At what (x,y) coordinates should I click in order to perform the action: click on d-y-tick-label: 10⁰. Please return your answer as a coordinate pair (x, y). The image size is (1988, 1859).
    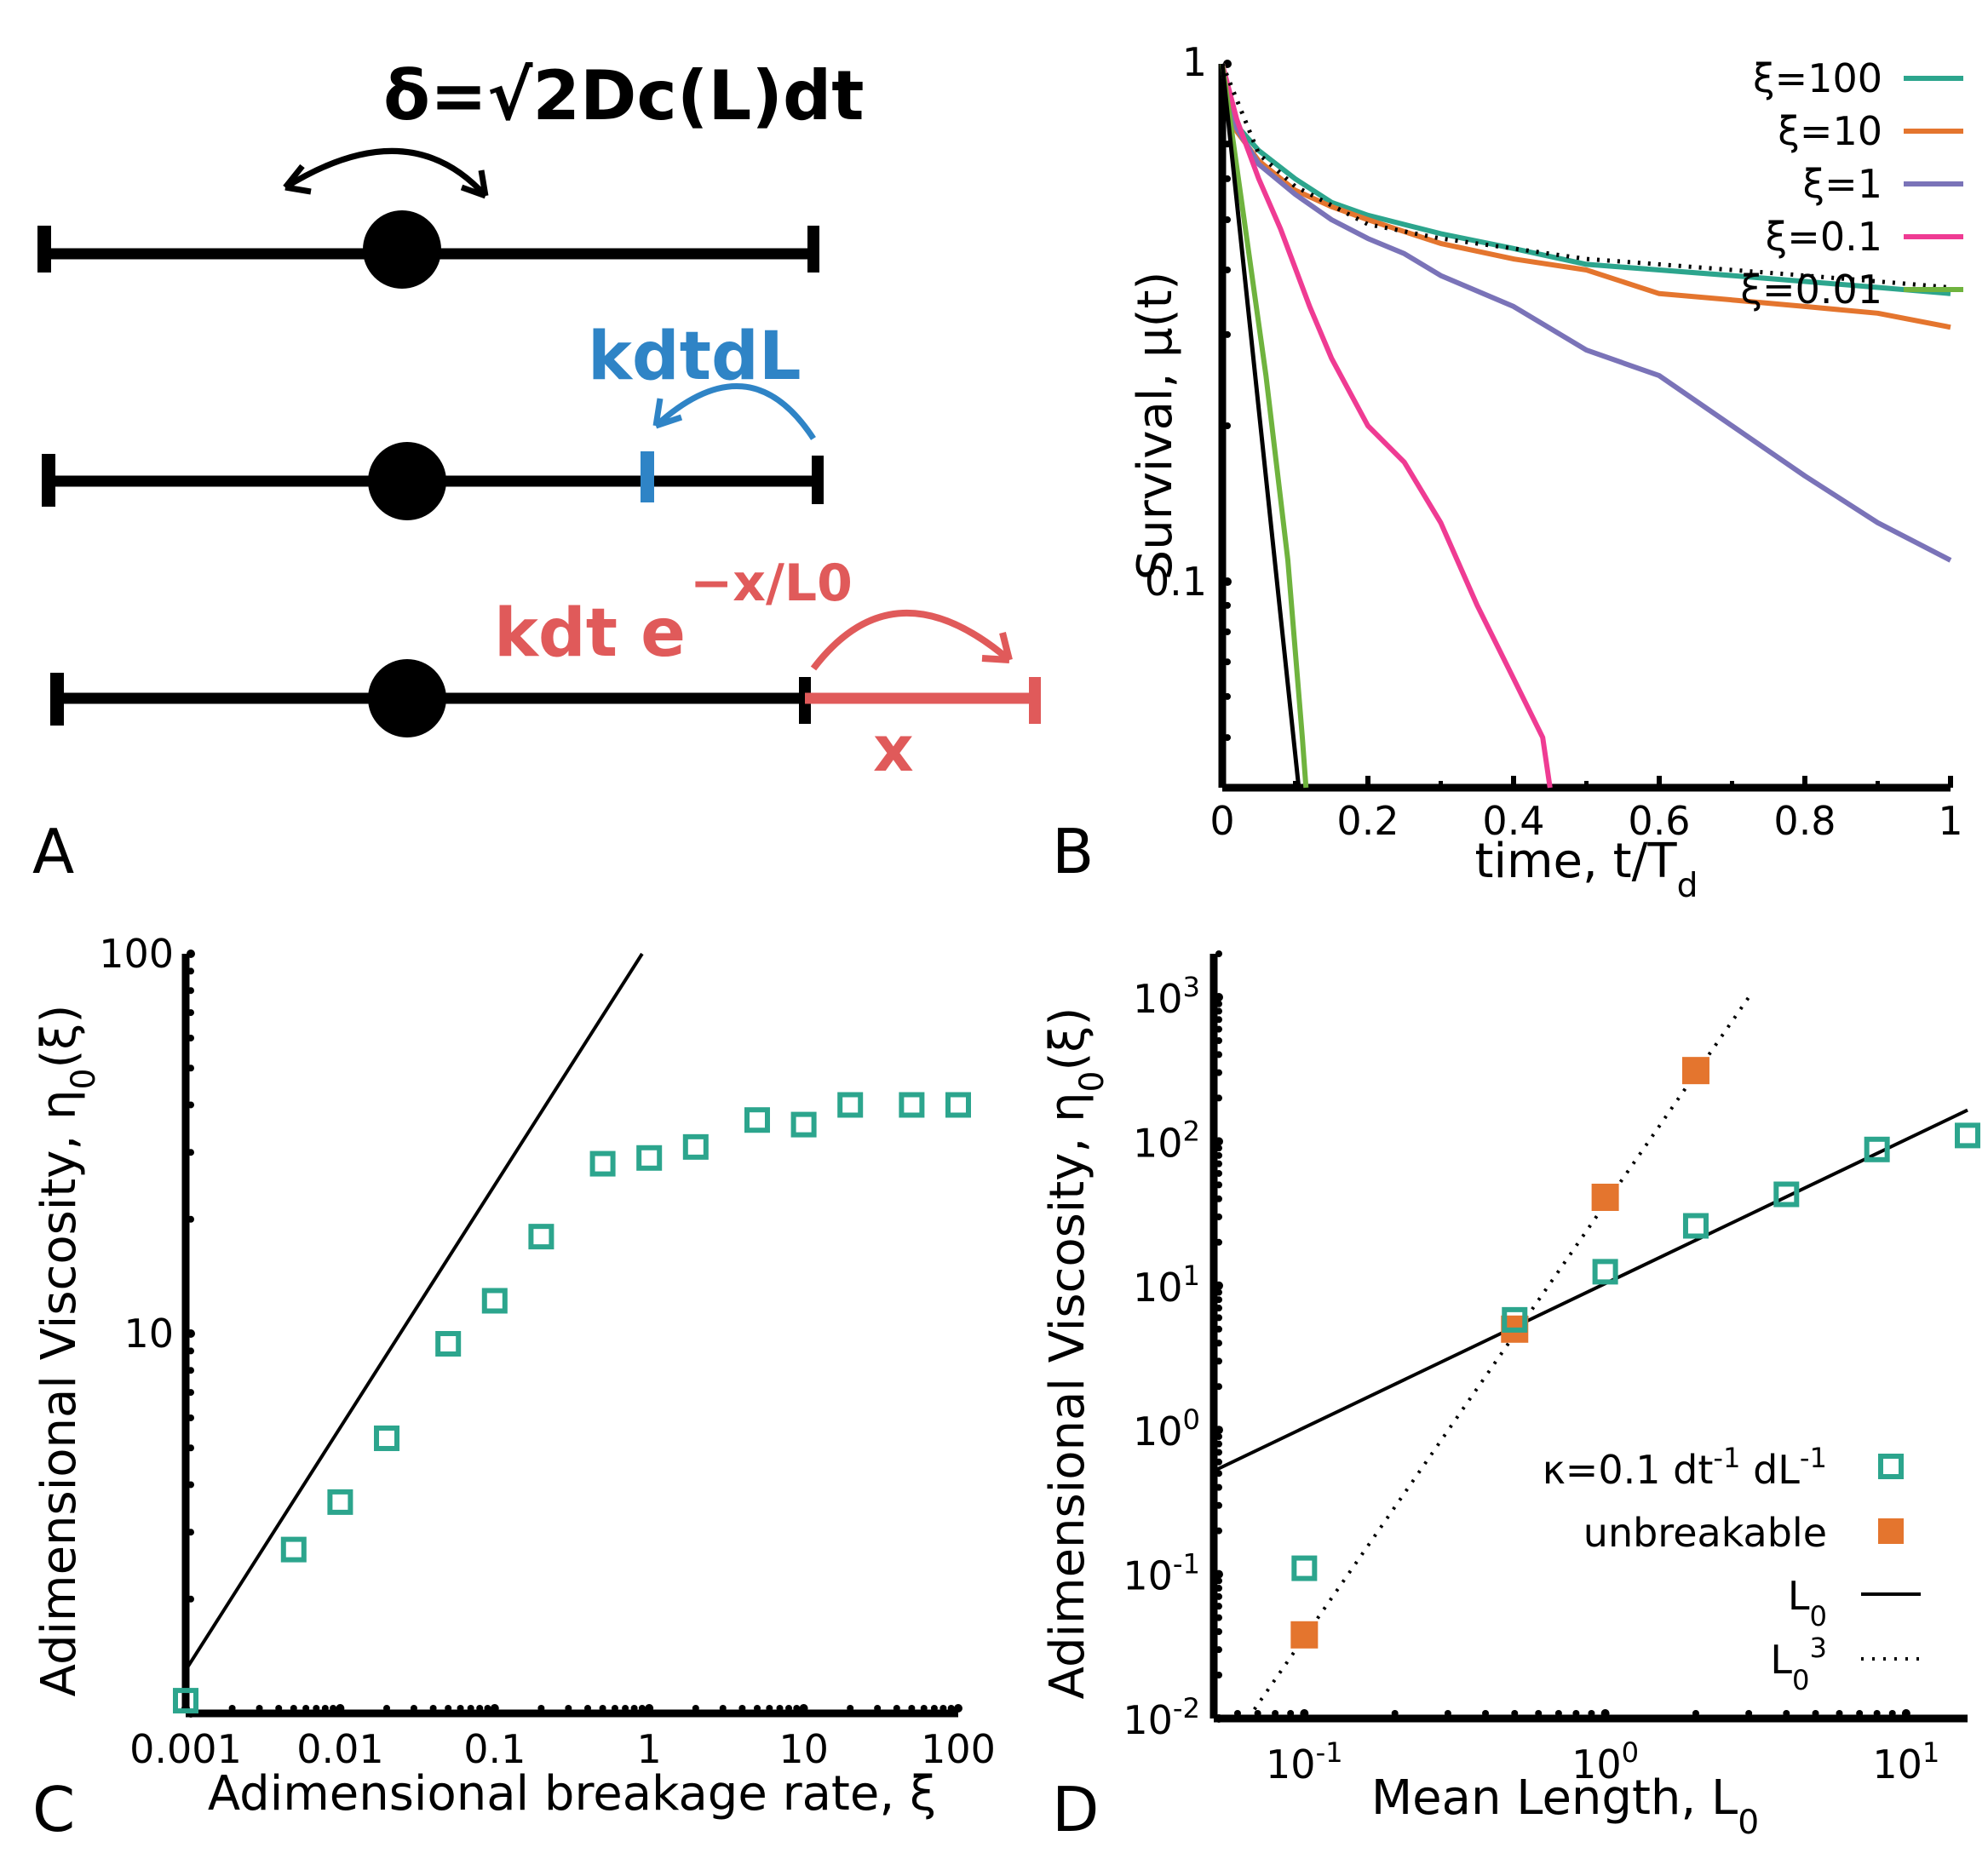
    Looking at the image, I should click on (1166, 1429).